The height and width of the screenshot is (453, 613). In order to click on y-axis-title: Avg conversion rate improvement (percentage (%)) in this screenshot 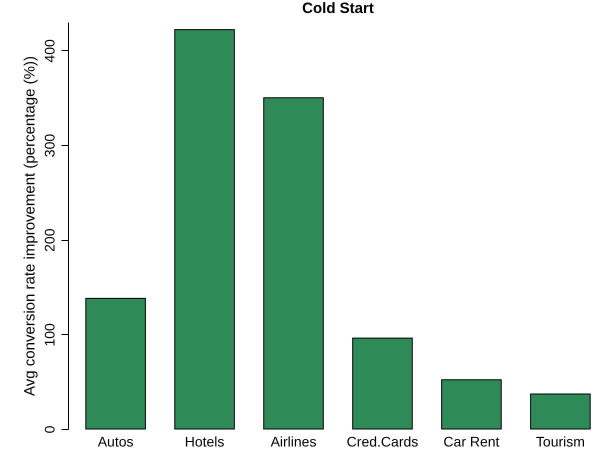, I will do `click(30, 226)`.